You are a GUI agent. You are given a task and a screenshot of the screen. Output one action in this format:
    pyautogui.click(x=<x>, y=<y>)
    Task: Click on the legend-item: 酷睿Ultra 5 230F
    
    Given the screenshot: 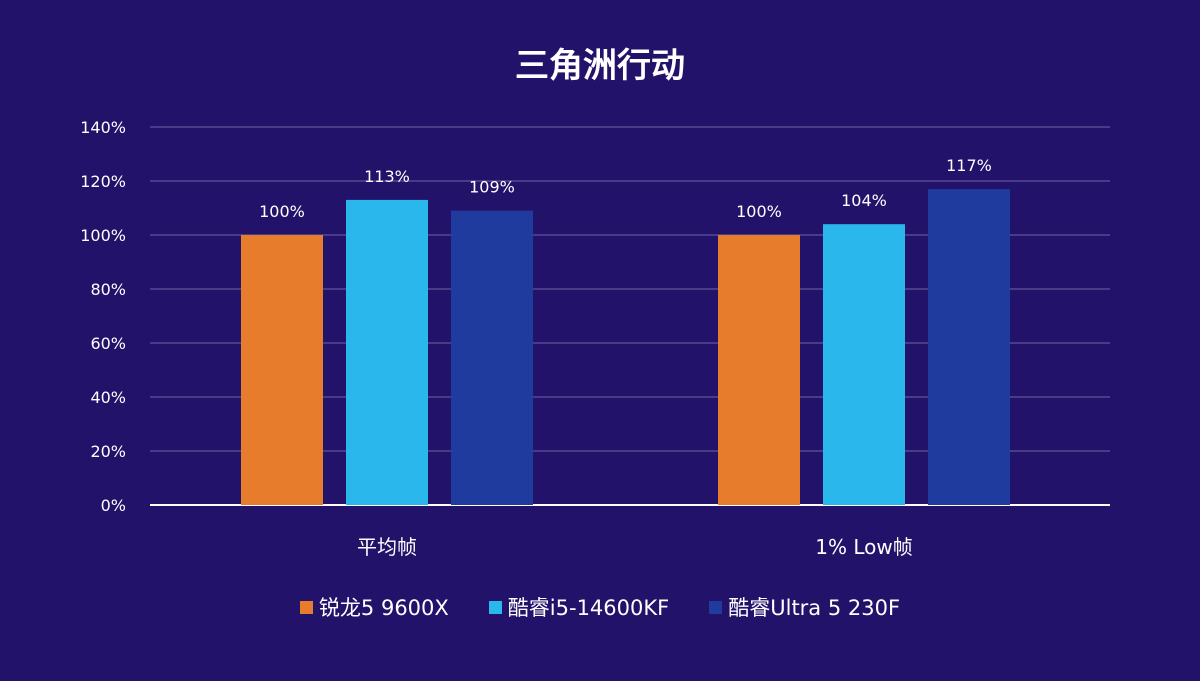 What is the action you would take?
    pyautogui.click(x=804, y=607)
    